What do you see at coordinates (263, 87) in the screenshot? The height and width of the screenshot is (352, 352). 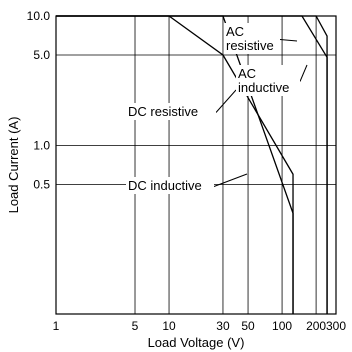 I see `annotation-text: inductive` at bounding box center [263, 87].